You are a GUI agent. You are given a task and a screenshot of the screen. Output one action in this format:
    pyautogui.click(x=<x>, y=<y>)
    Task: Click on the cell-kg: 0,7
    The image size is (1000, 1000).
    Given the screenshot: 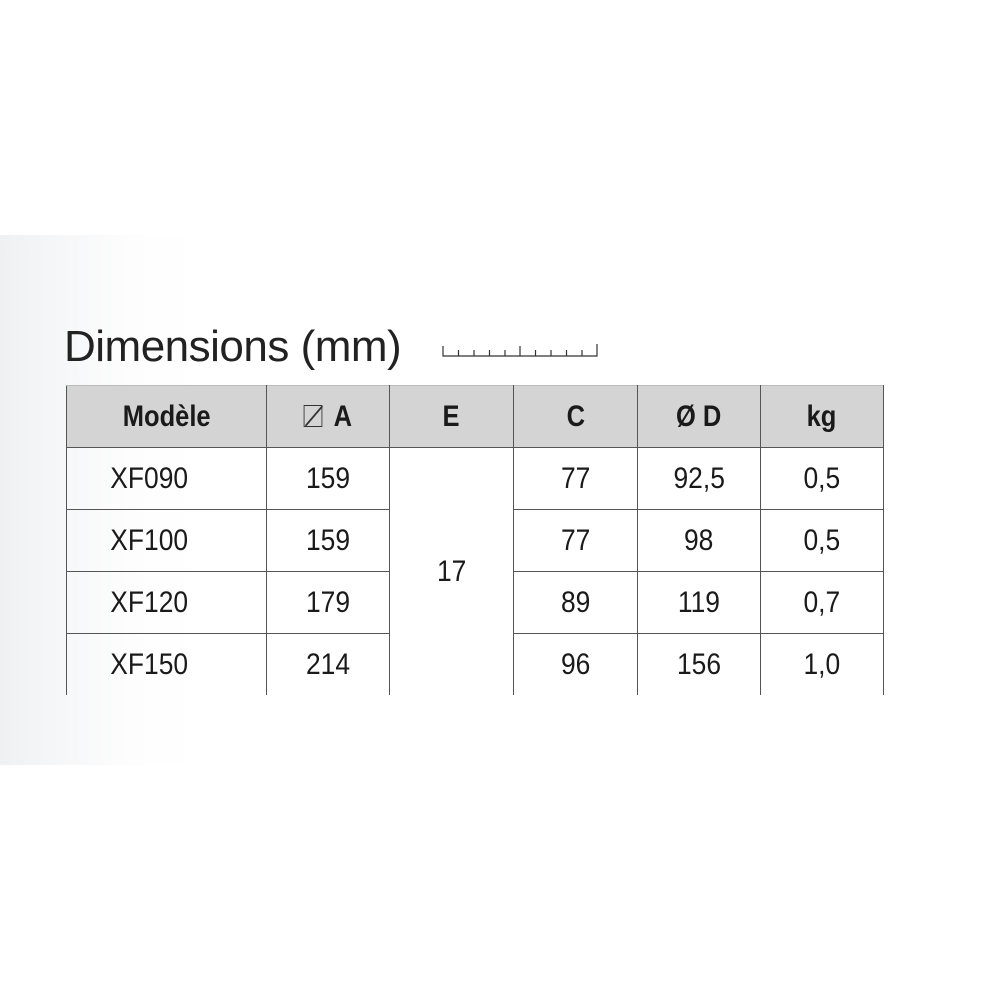 What is the action you would take?
    pyautogui.click(x=822, y=602)
    